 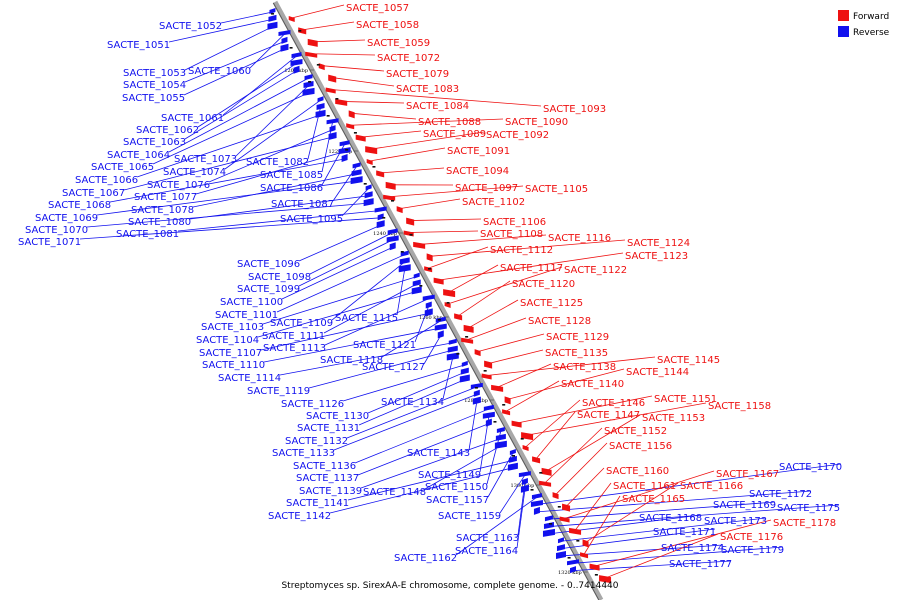 What do you see at coordinates (780, 494) in the screenshot?
I see `gene-label-sacte-1172: SACTE_1172` at bounding box center [780, 494].